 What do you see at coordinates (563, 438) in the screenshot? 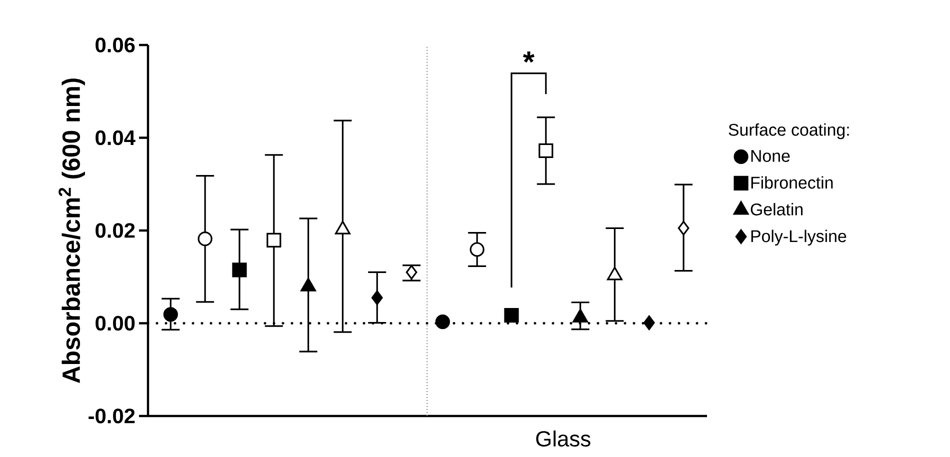
I see `x-tick-label: Glass` at bounding box center [563, 438].